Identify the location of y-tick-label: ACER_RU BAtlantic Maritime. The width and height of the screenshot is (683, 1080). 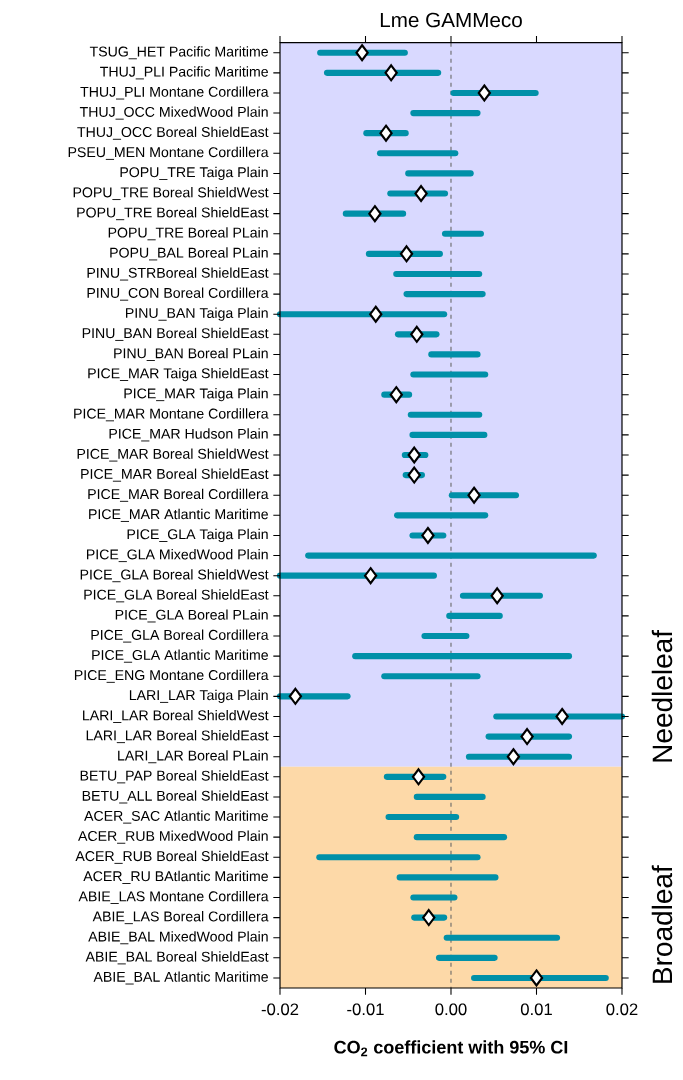
(175, 877).